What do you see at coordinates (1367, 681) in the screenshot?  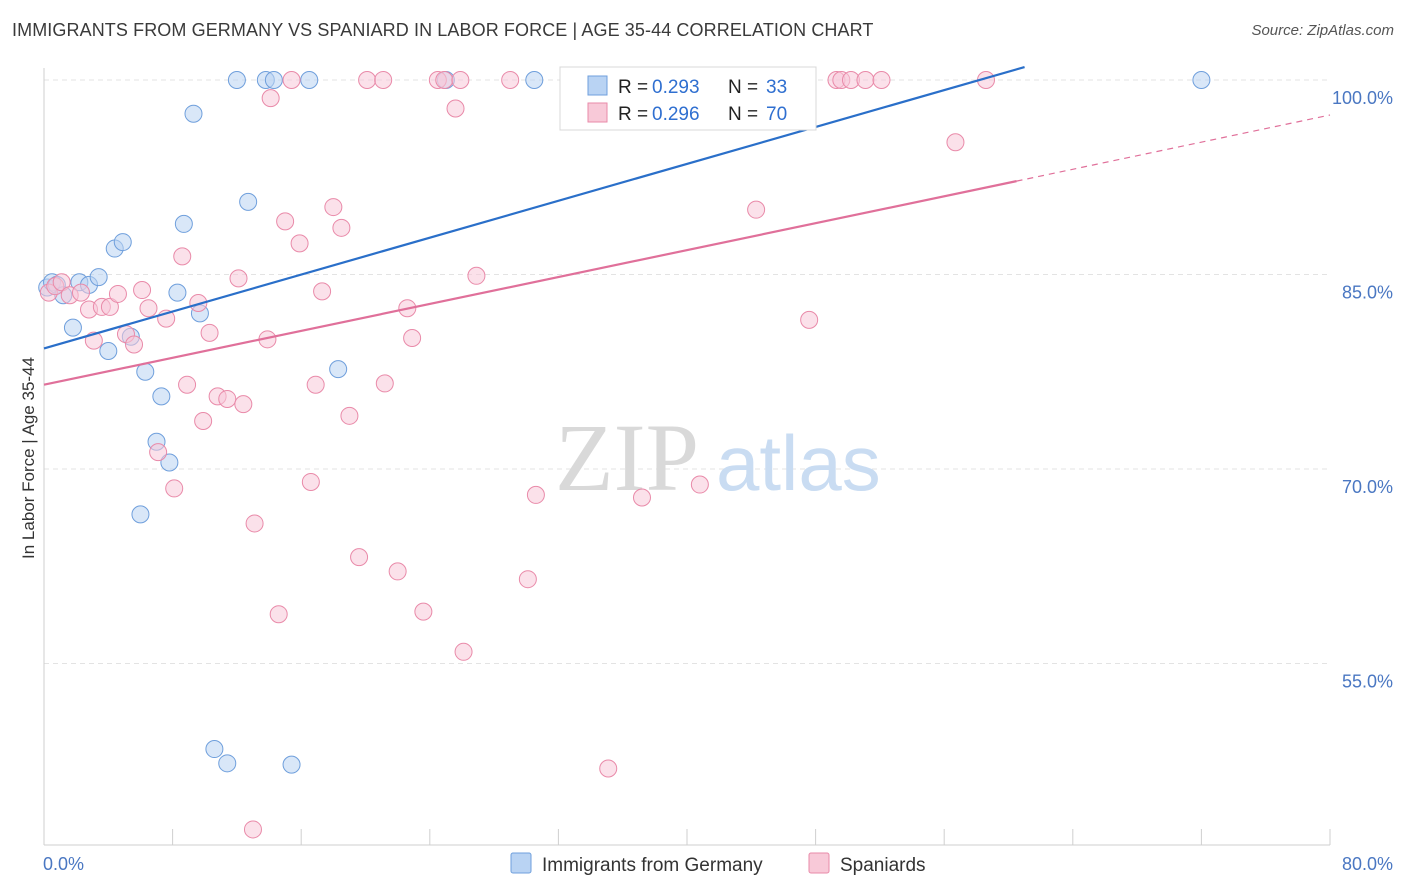 I see `y-tick-label-3: 55.0%` at bounding box center [1367, 681].